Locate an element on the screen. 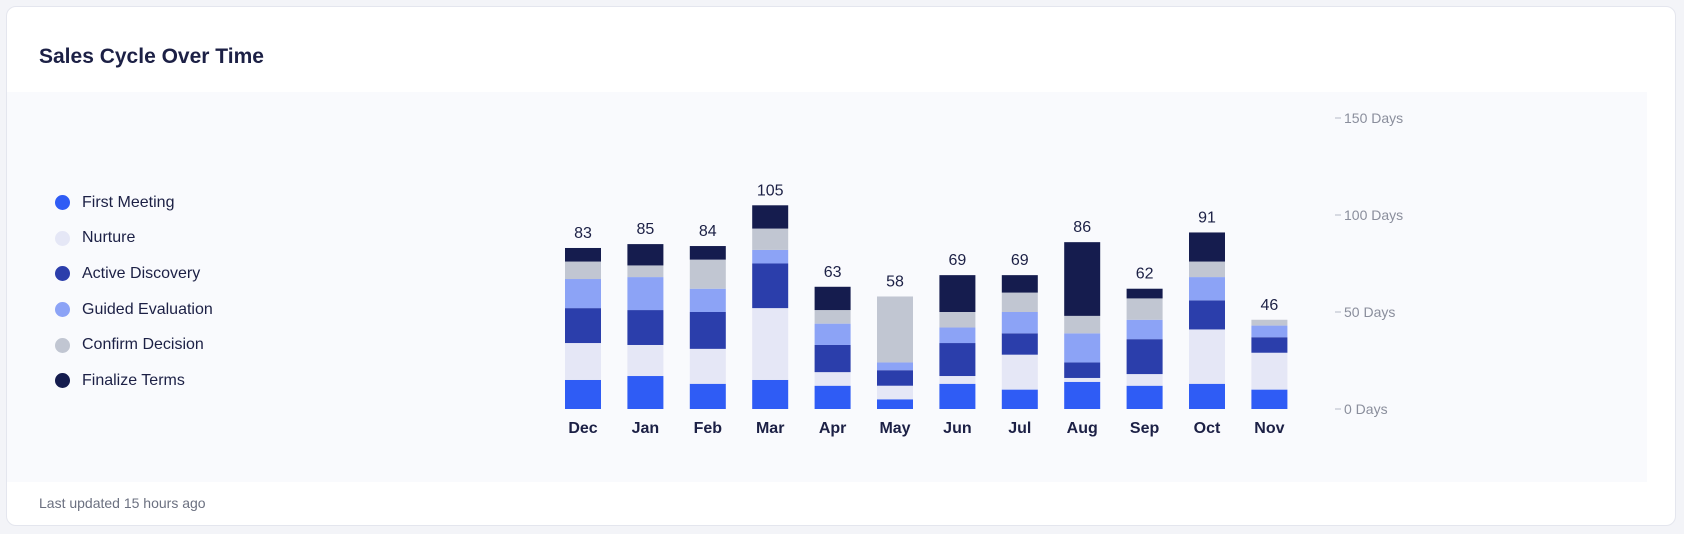 This screenshot has height=534, width=1684. y-tick-label: 50 Days is located at coordinates (1369, 312).